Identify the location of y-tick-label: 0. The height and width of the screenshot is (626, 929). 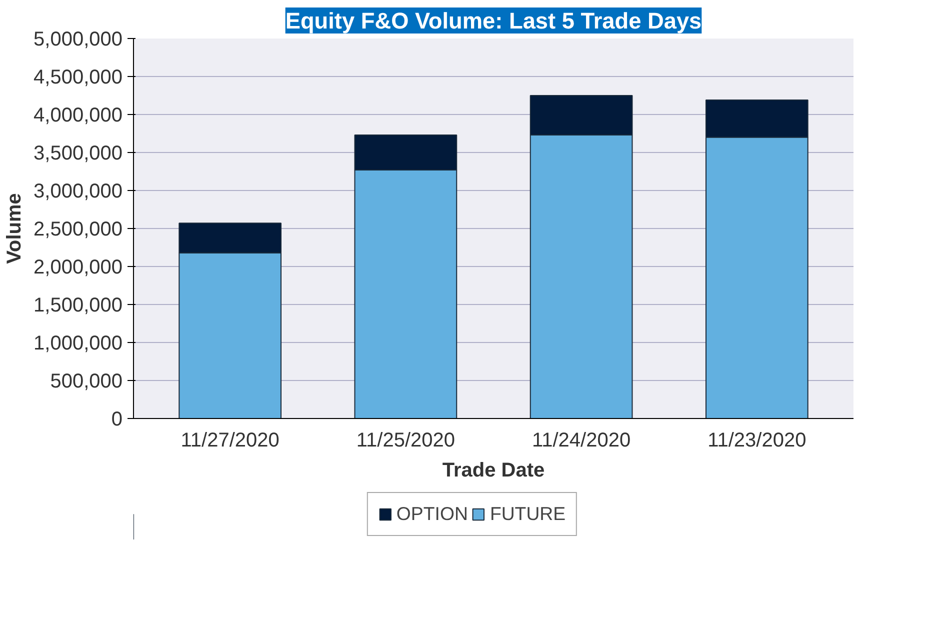
(116, 419).